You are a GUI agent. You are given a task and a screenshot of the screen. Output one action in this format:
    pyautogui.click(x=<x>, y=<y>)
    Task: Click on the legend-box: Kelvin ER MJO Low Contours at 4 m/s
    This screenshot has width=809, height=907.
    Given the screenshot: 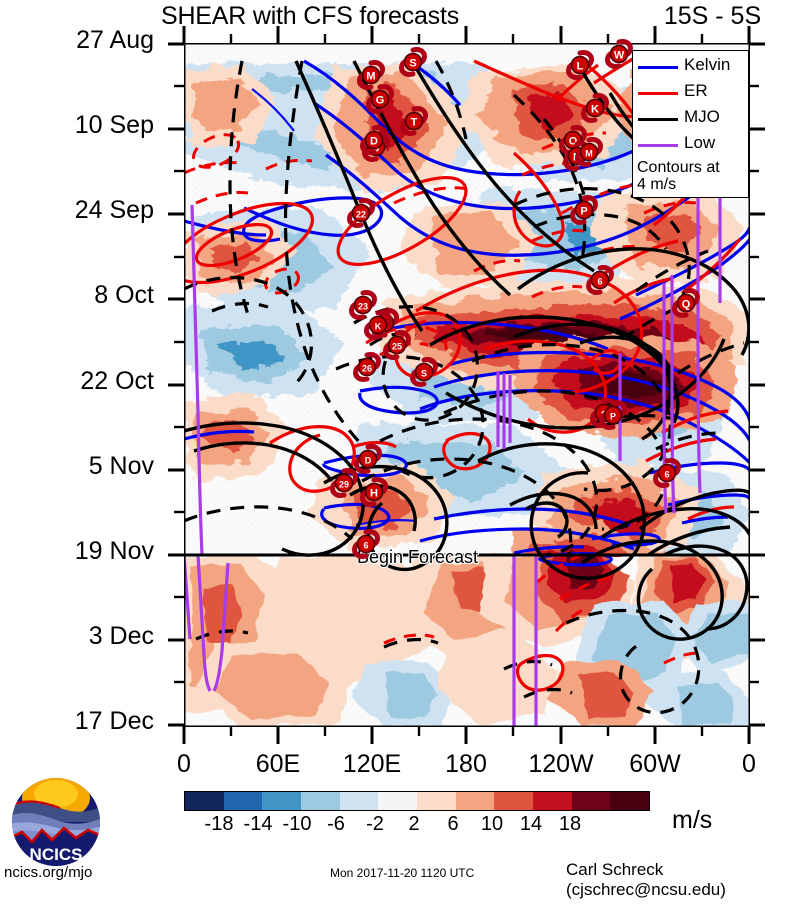 What is the action you would take?
    pyautogui.click(x=690, y=124)
    